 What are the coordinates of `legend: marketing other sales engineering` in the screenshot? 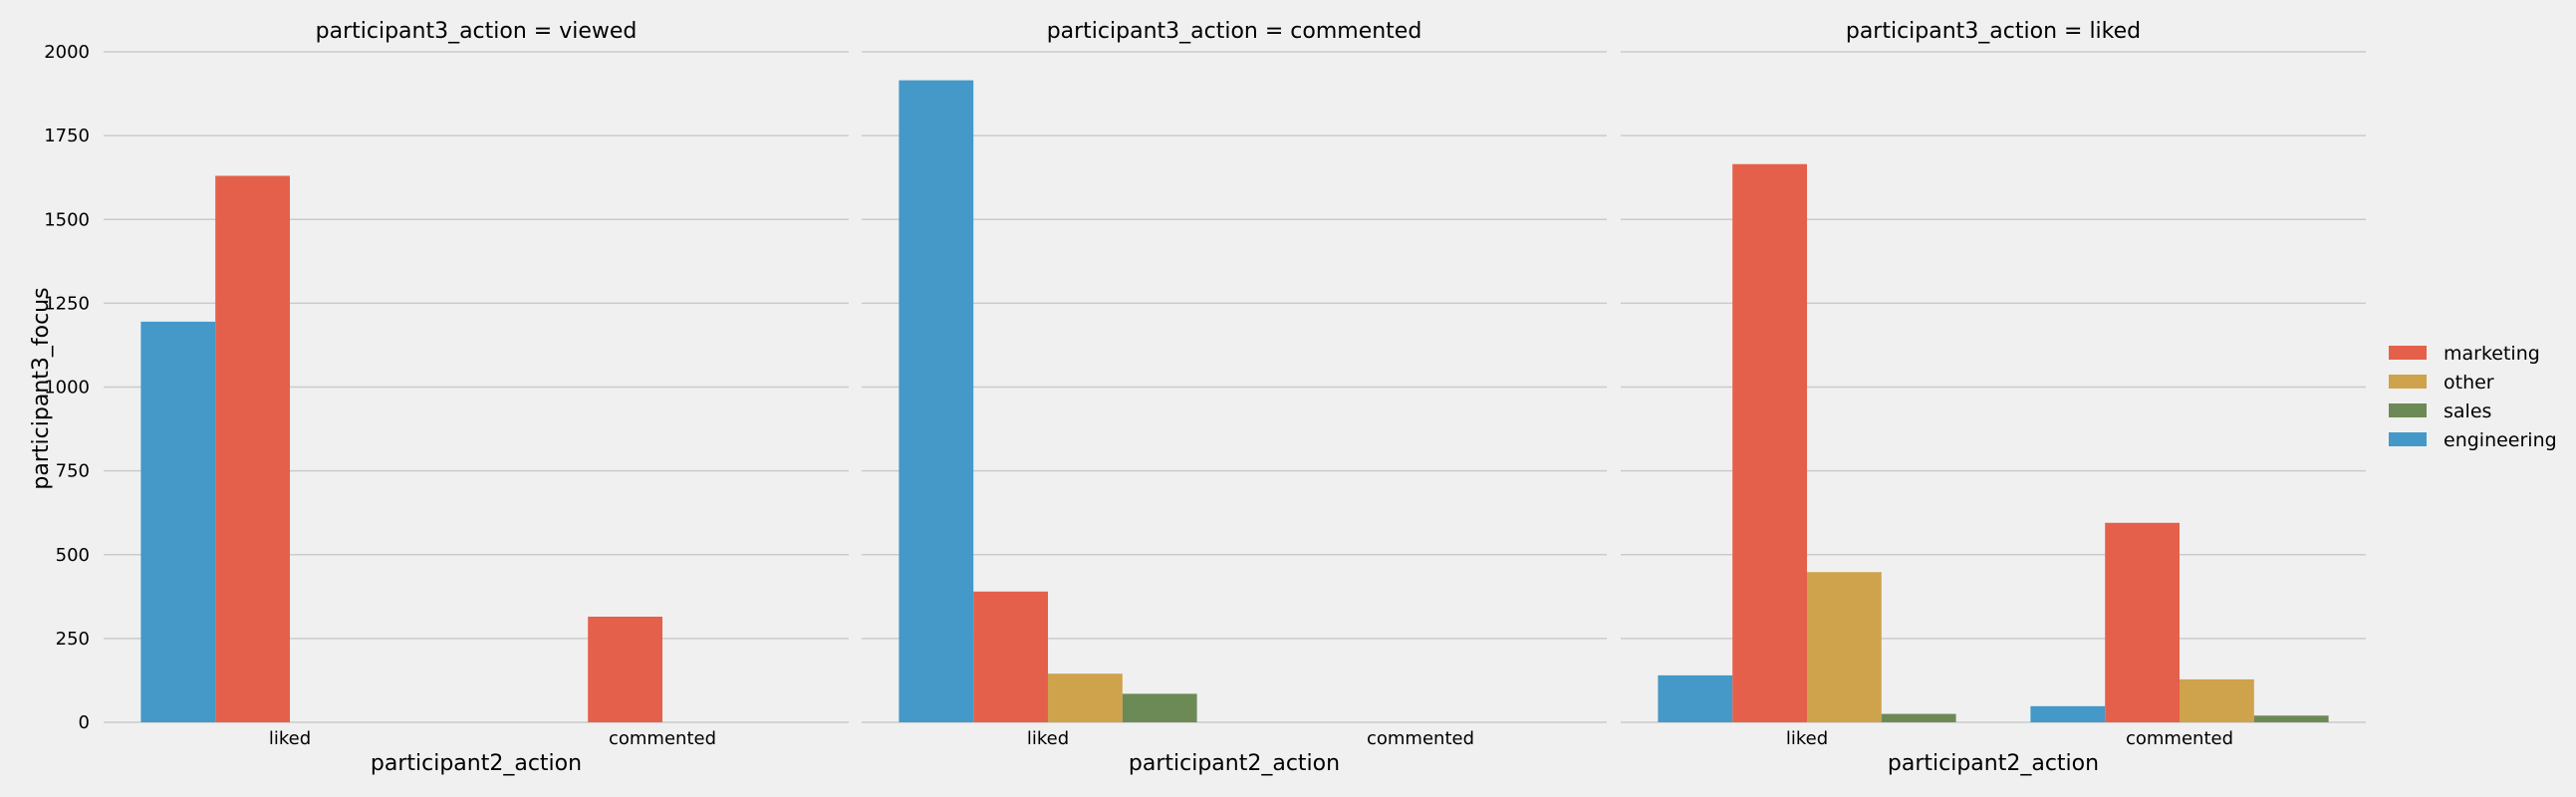 It's located at (2473, 397).